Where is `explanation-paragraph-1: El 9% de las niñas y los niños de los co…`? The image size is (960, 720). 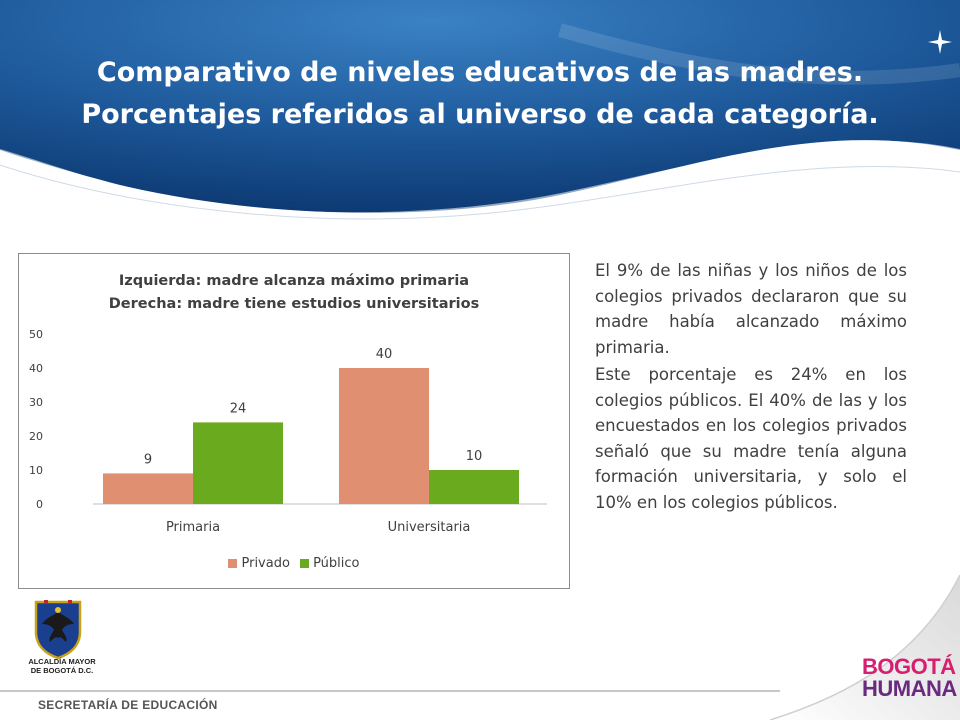 explanation-paragraph-1: El 9% de las niñas y los niños de los co… is located at coordinates (751, 309).